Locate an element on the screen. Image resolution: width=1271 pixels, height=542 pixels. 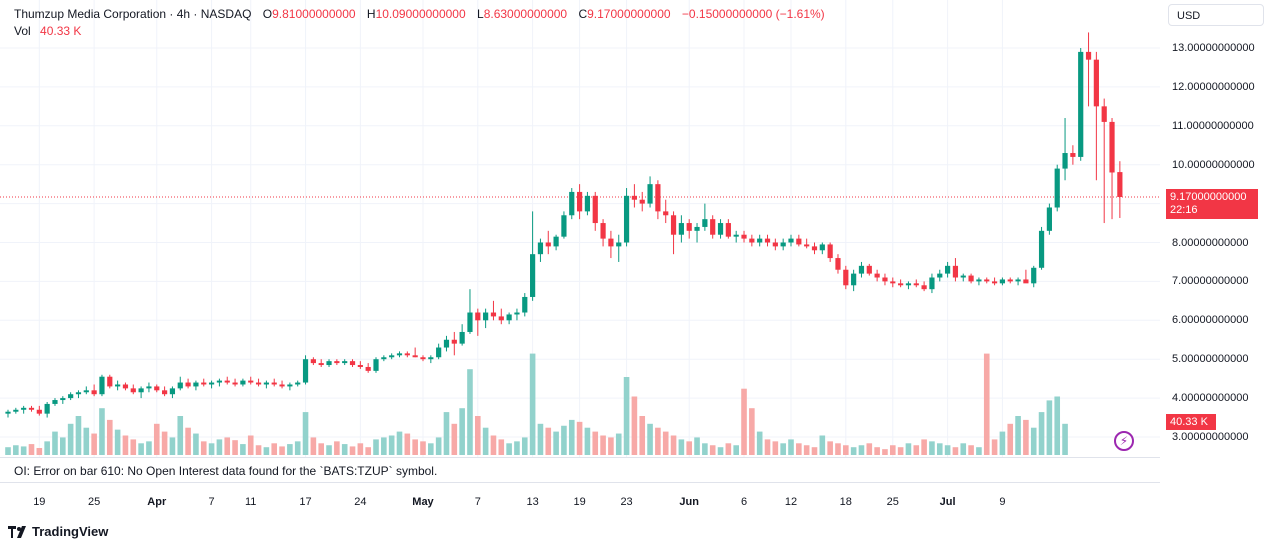
time-tick-label: 7 is located at coordinates (211, 502).